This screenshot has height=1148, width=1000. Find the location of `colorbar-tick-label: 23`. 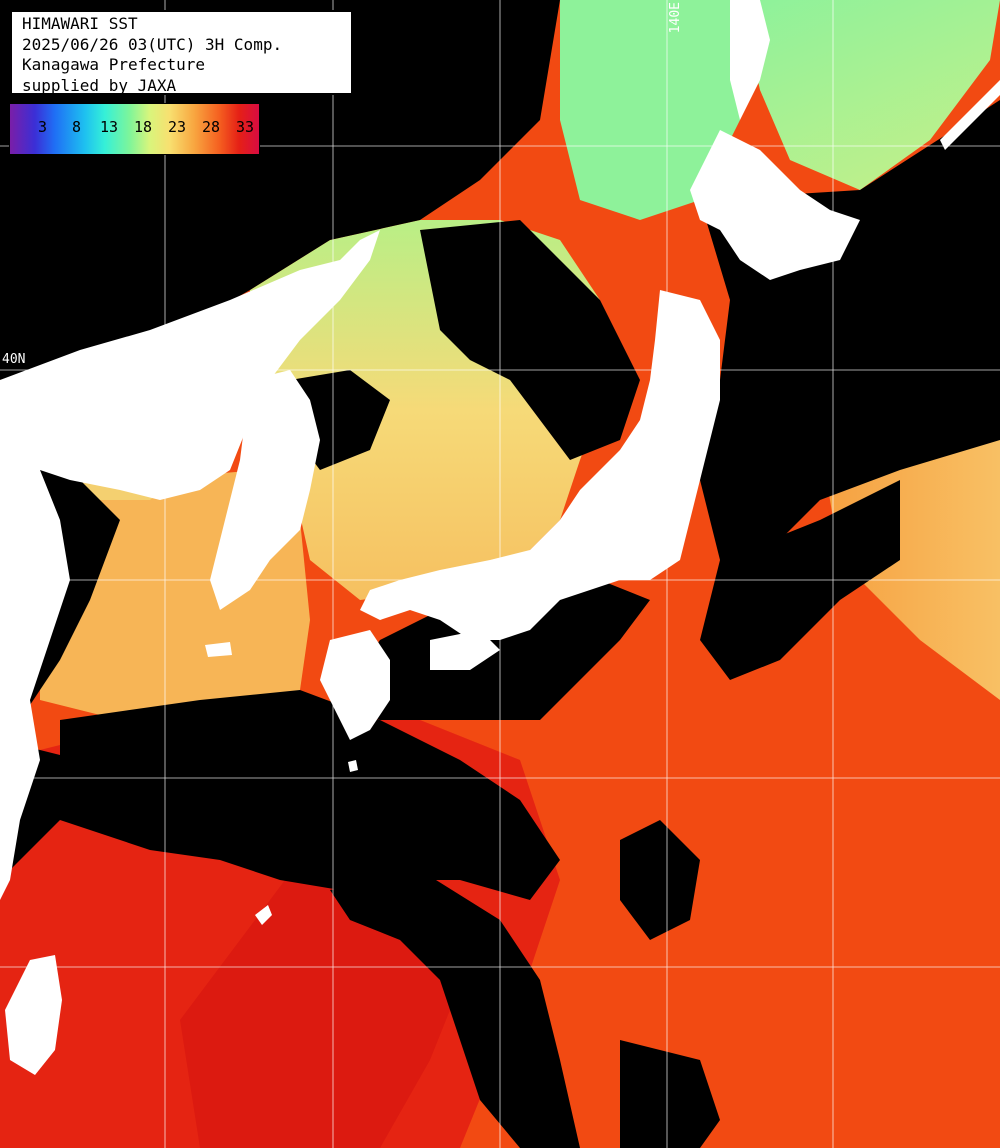

colorbar-tick-label: 23 is located at coordinates (177, 127).